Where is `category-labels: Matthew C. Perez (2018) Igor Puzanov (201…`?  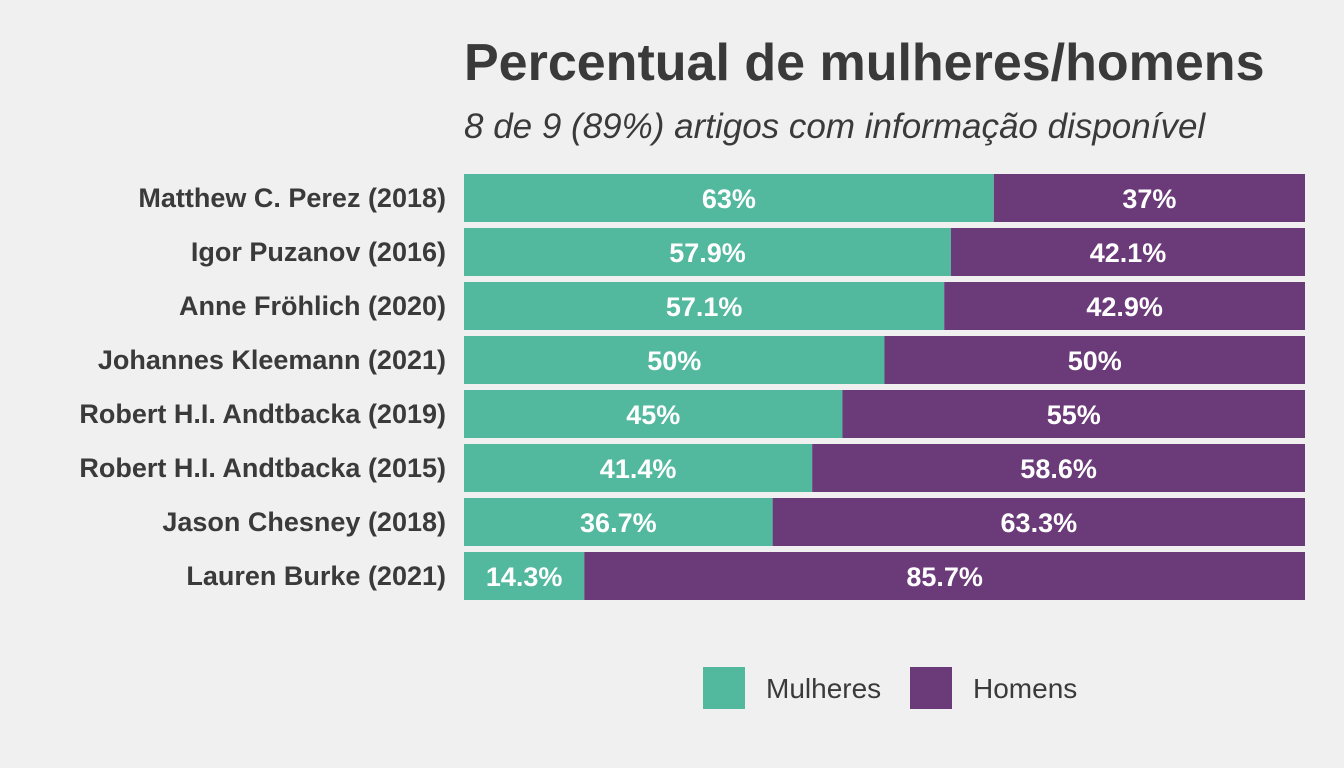
category-labels: Matthew C. Perez (2018) Igor Puzanov (201… is located at coordinates (262, 387).